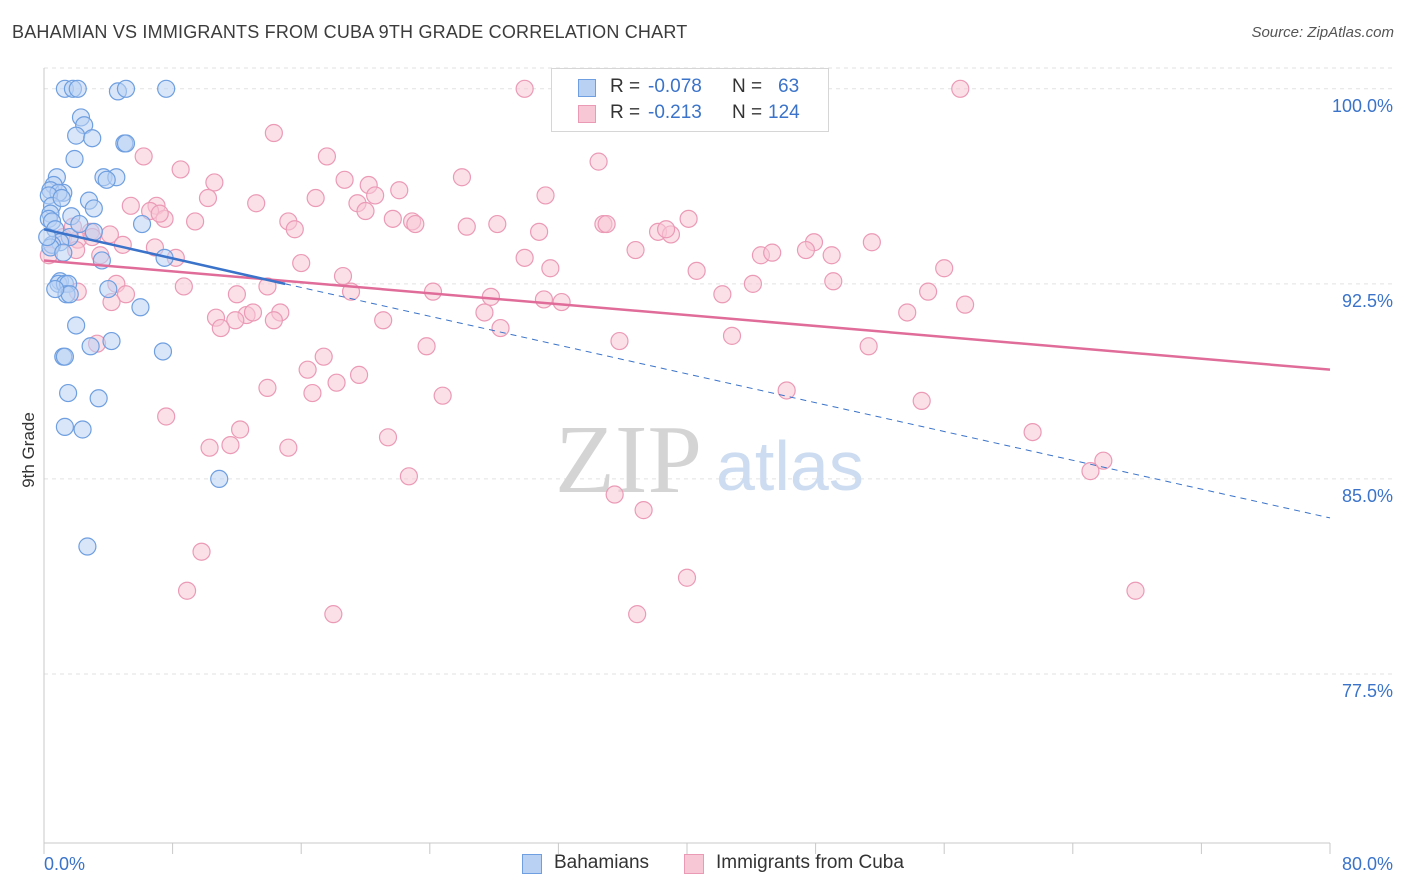 This screenshot has width=1406, height=892. What do you see at coordinates (690, 100) in the screenshot?
I see `stats-legend: R = -0.078 N = 63 R = -0.213 N = 124` at bounding box center [690, 100].